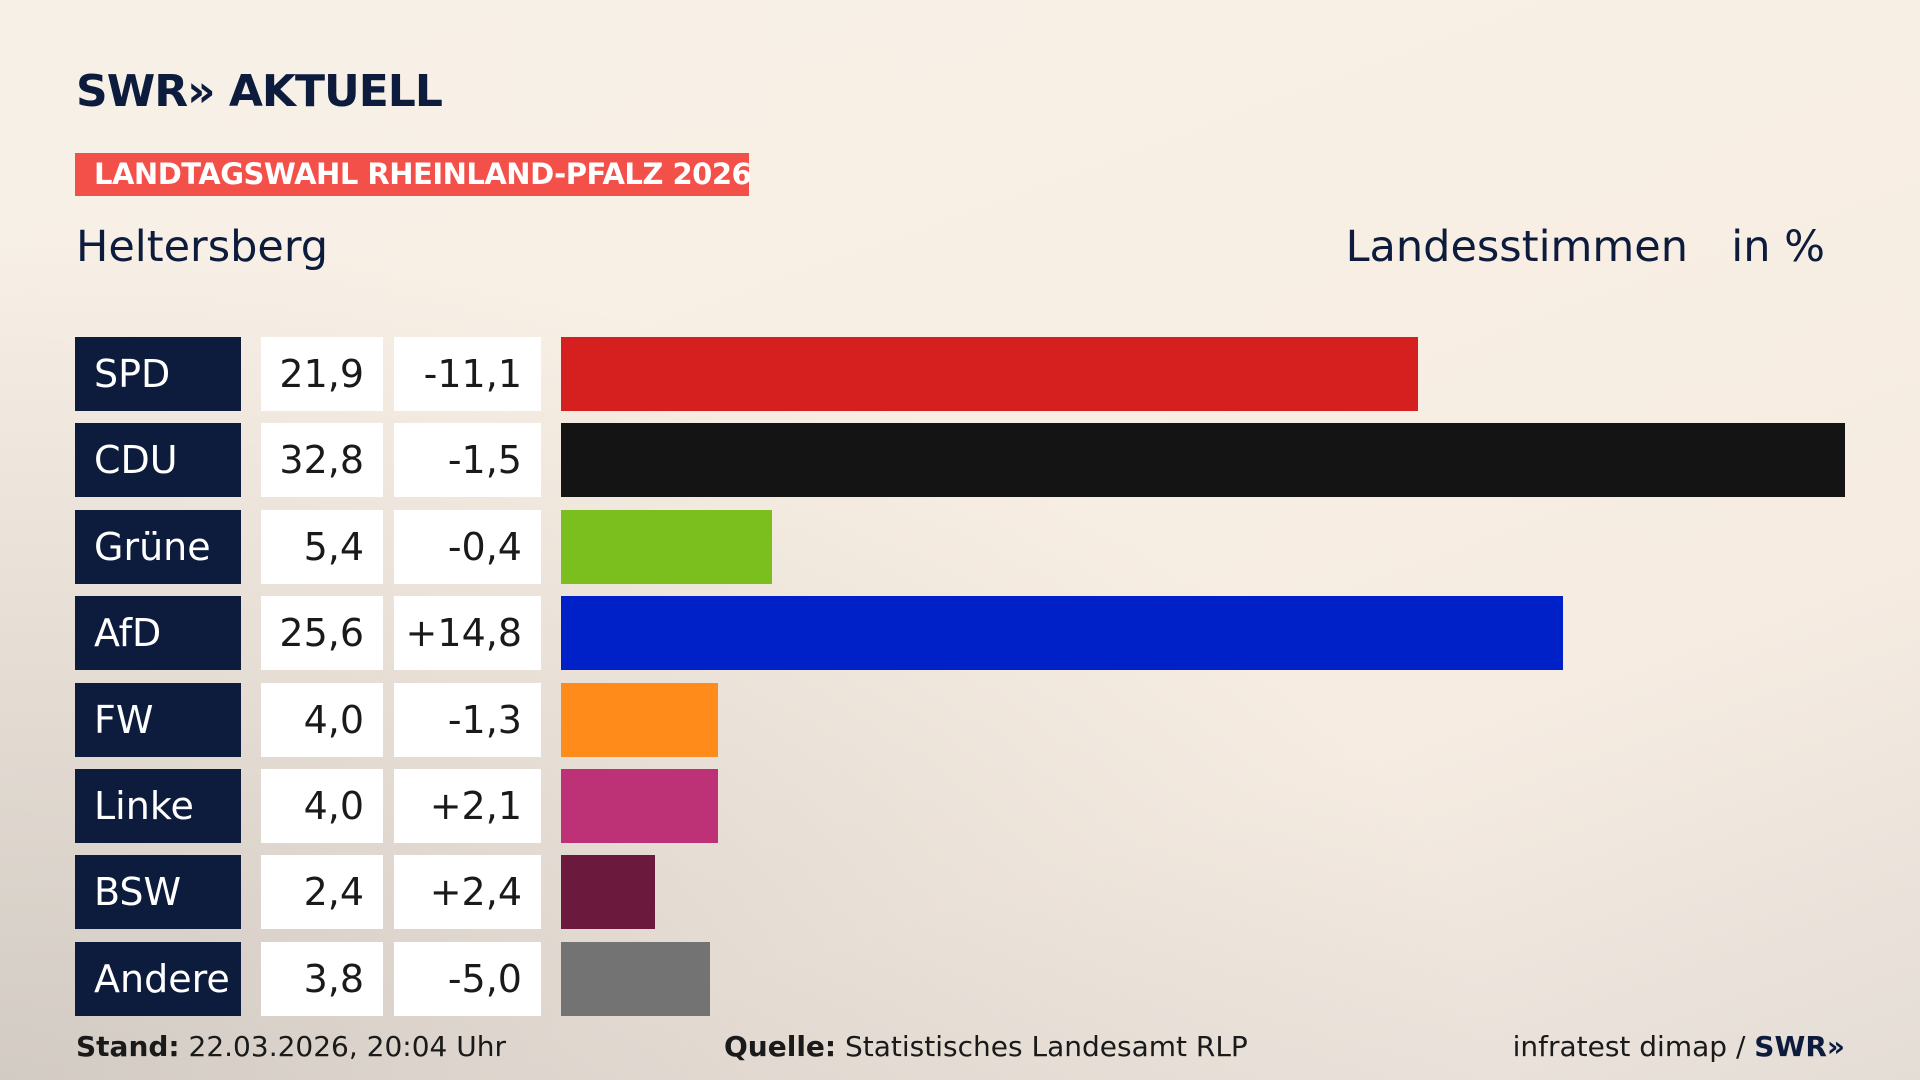  I want to click on source-value: Statistisches Landesamt RLP, so click(1046, 1046).